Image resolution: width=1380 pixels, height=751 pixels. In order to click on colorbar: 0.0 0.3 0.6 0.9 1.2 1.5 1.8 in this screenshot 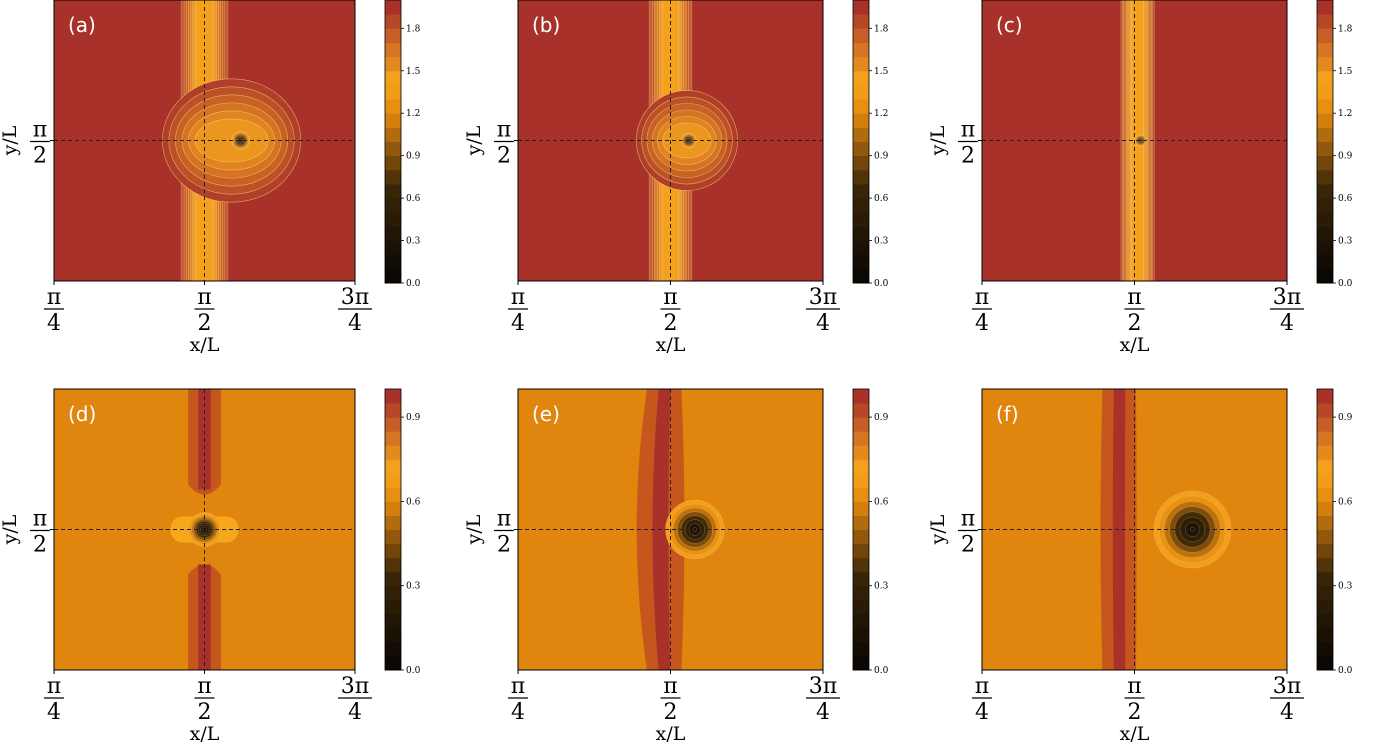, I will do `click(1334, 144)`.